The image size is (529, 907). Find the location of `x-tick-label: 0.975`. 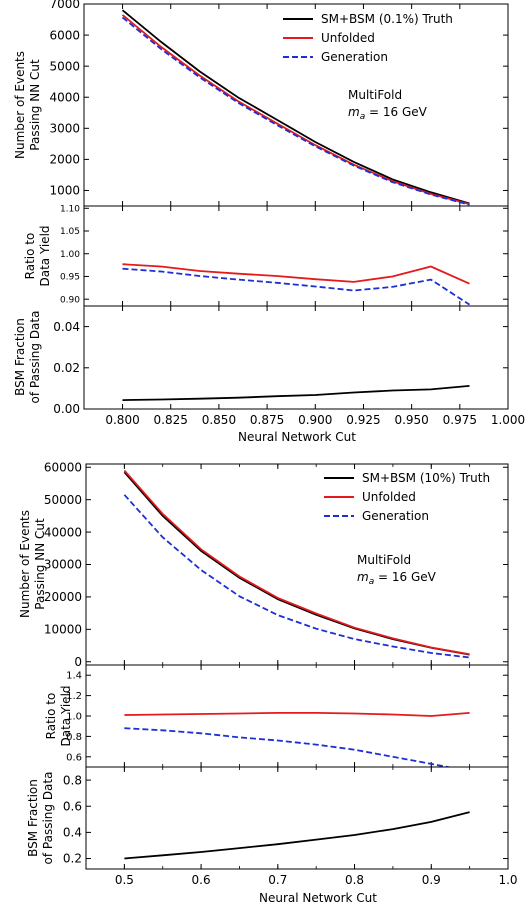

x-tick-label: 0.975 is located at coordinates (460, 420).